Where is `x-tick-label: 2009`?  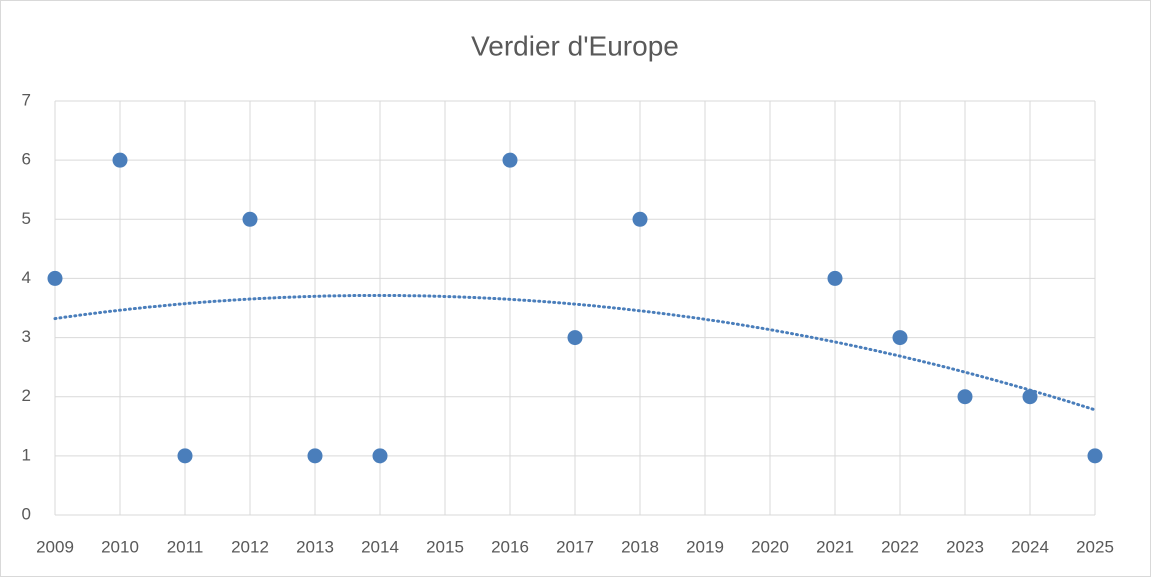 x-tick-label: 2009 is located at coordinates (55, 546).